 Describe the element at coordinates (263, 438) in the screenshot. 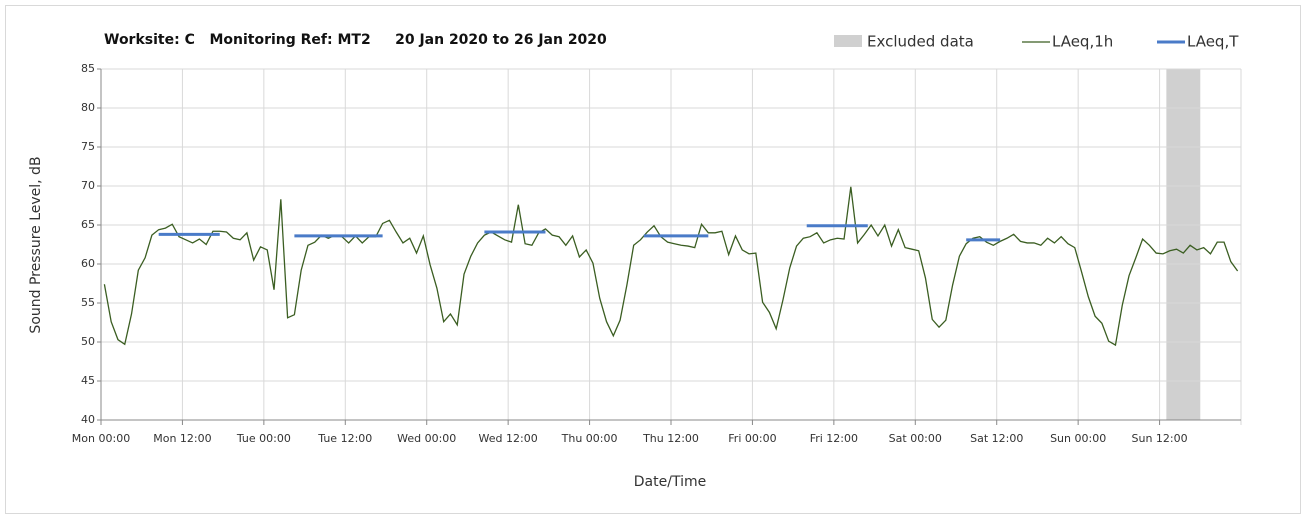

I see `x-tick-label: Tue 00:00` at that location.